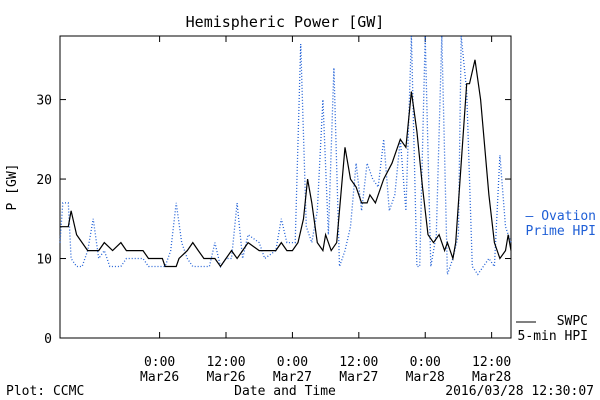 Image resolution: width=600 pixels, height=400 pixels. What do you see at coordinates (561, 216) in the screenshot?
I see `legend-ovation-label: — Ovation` at bounding box center [561, 216].